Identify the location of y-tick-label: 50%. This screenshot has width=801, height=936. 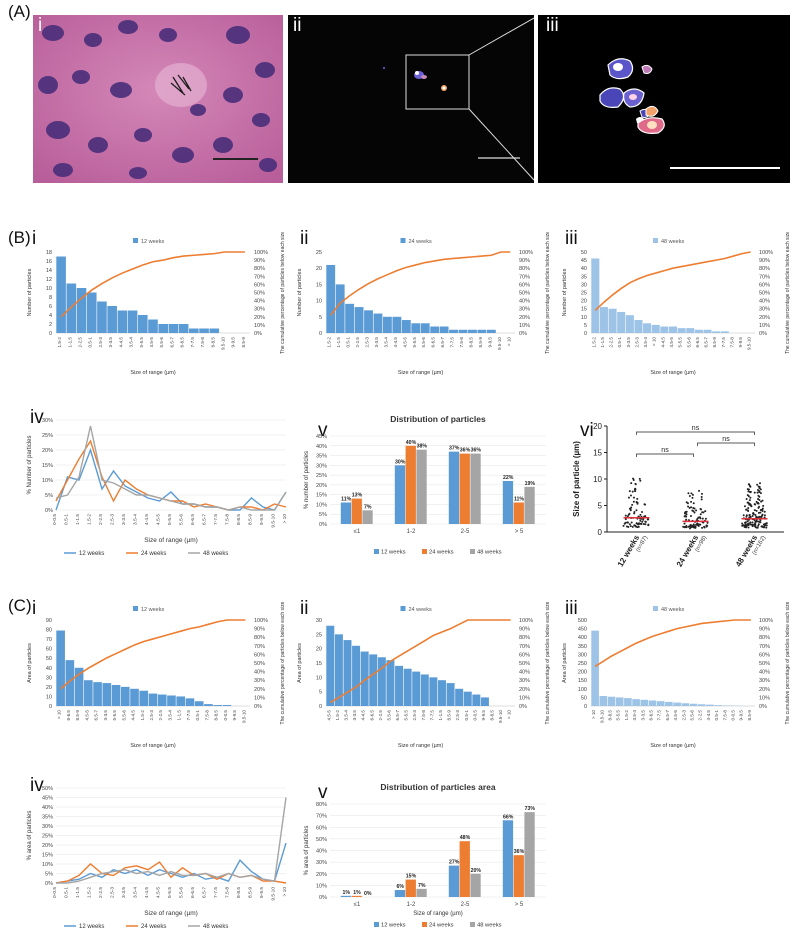
(47, 789).